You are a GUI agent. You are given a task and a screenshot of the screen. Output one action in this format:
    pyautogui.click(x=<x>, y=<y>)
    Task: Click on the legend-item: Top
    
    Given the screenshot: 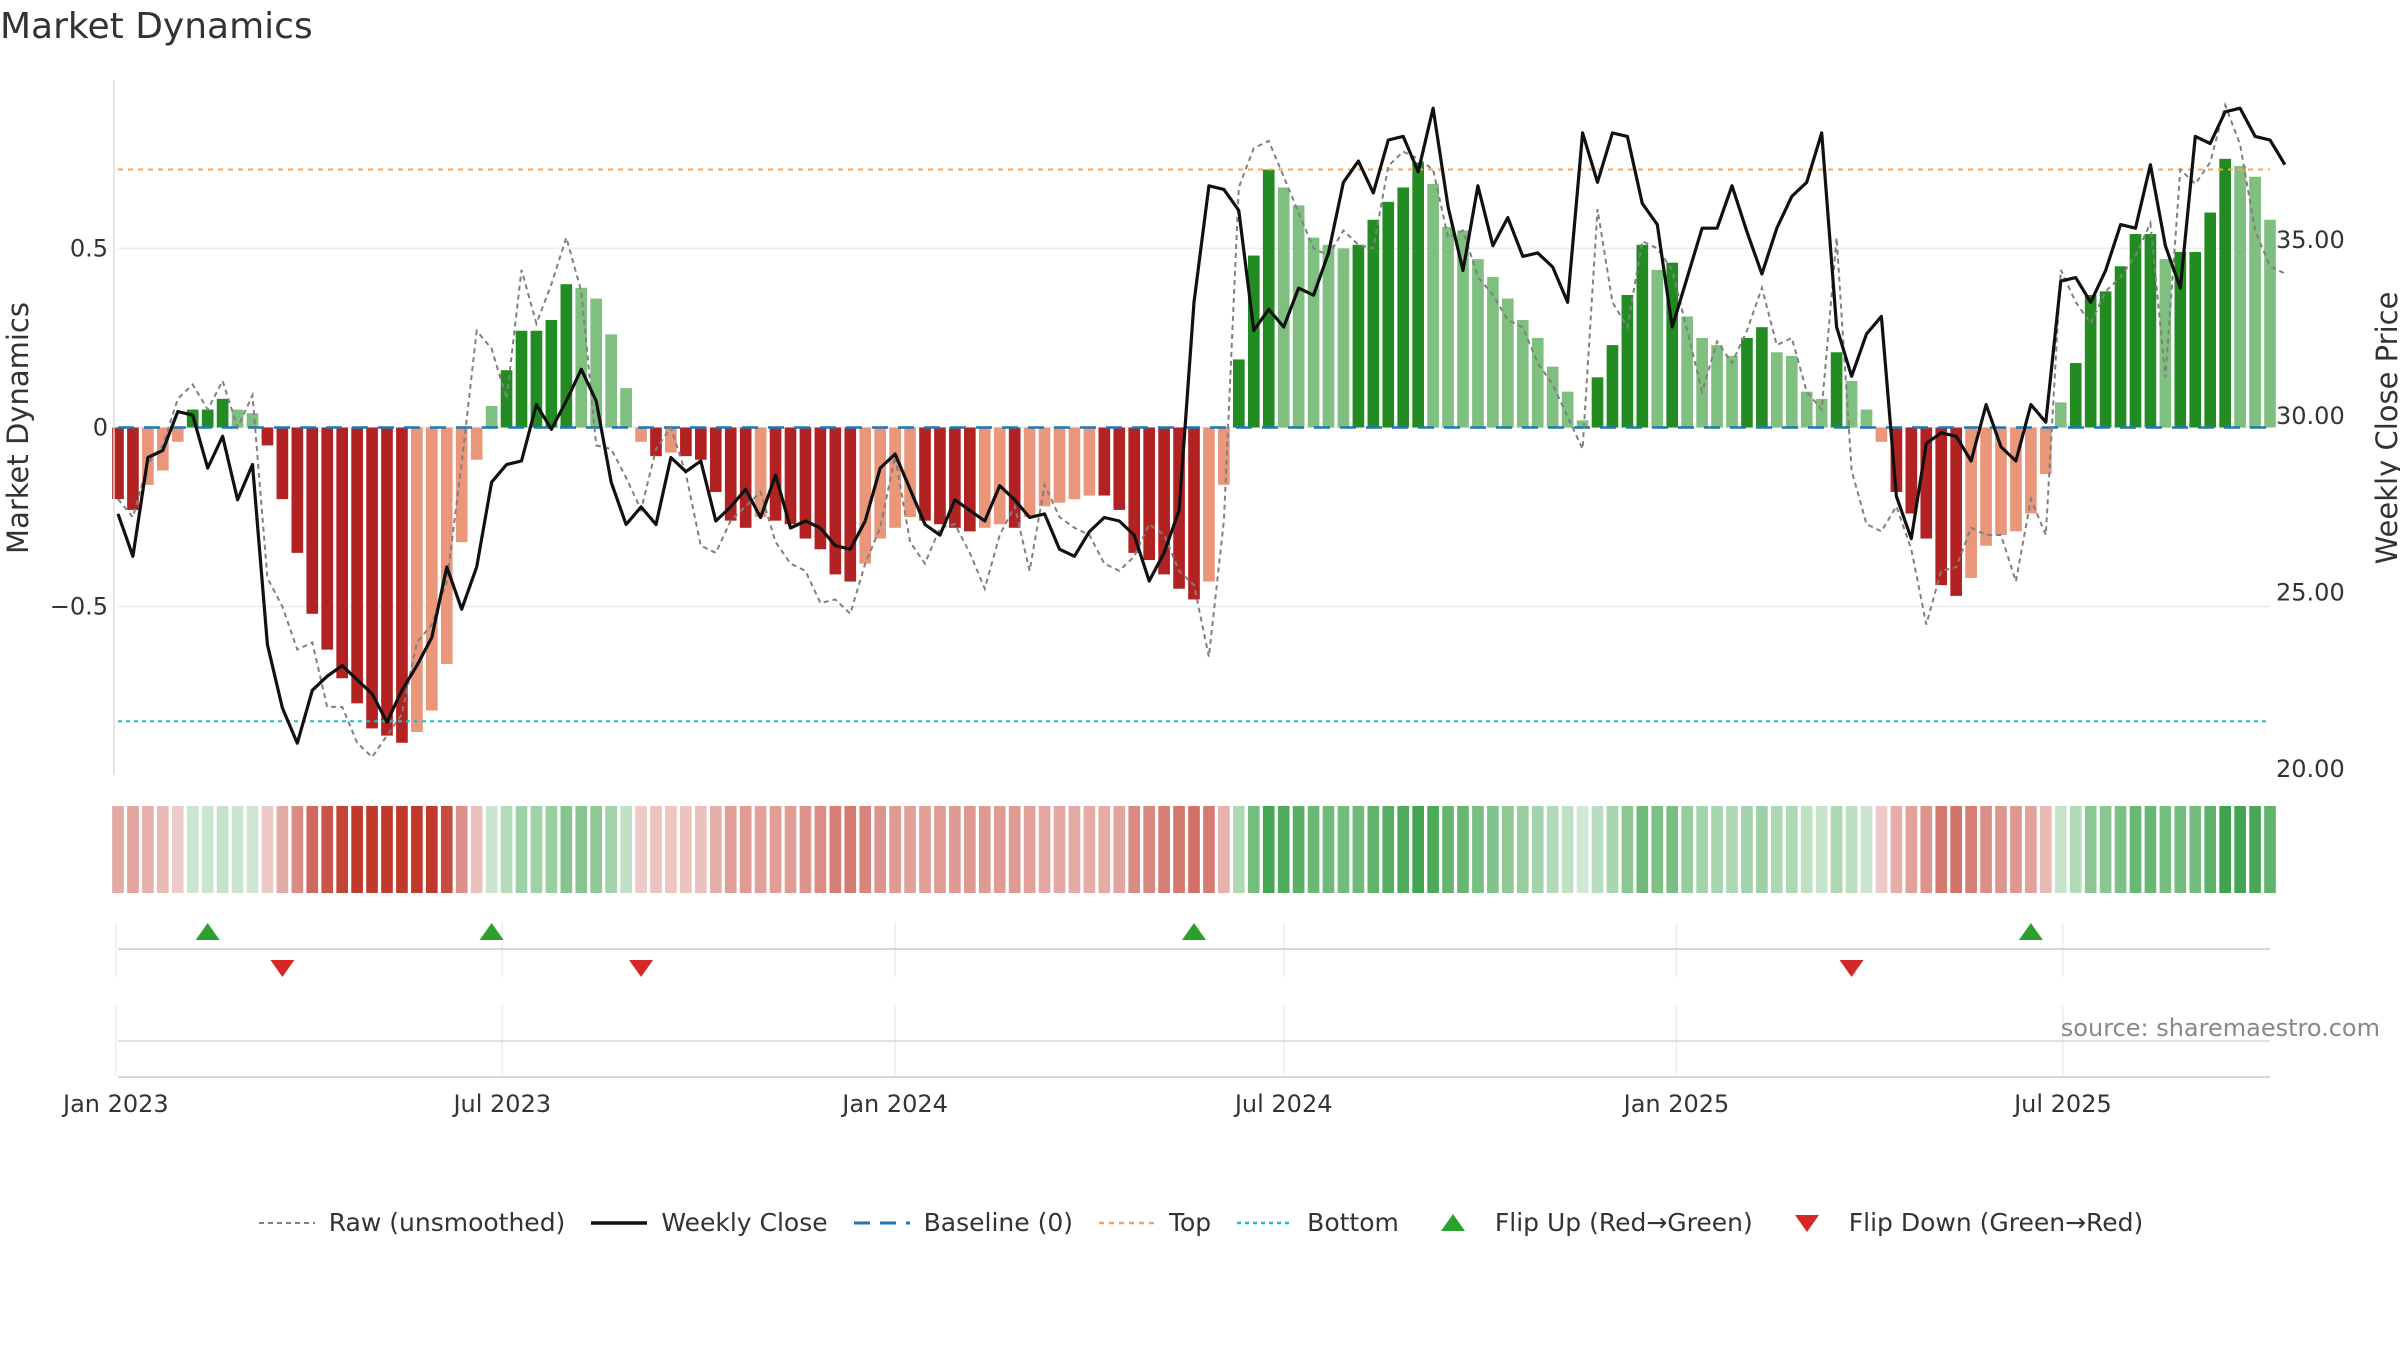 What is the action you would take?
    pyautogui.click(x=1154, y=1222)
    